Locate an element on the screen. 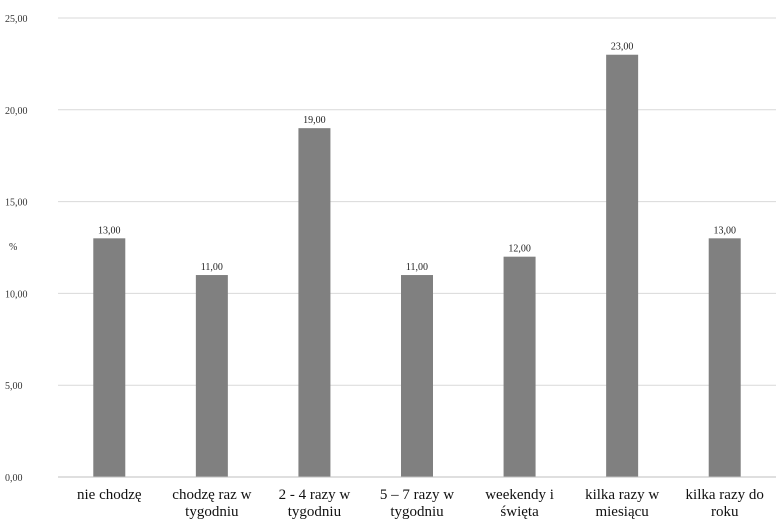  x-category-label-line: 5 – 7 razy w is located at coordinates (417, 495).